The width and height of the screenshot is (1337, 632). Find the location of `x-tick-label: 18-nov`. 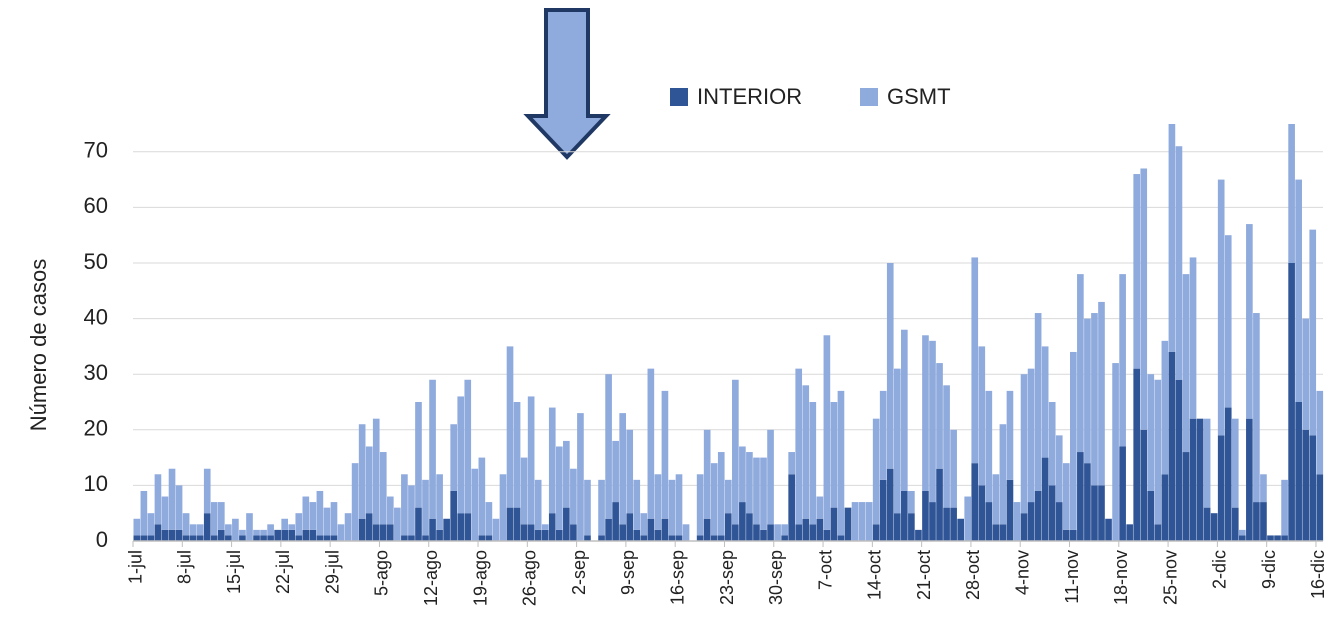

x-tick-label: 18-nov is located at coordinates (1121, 577).